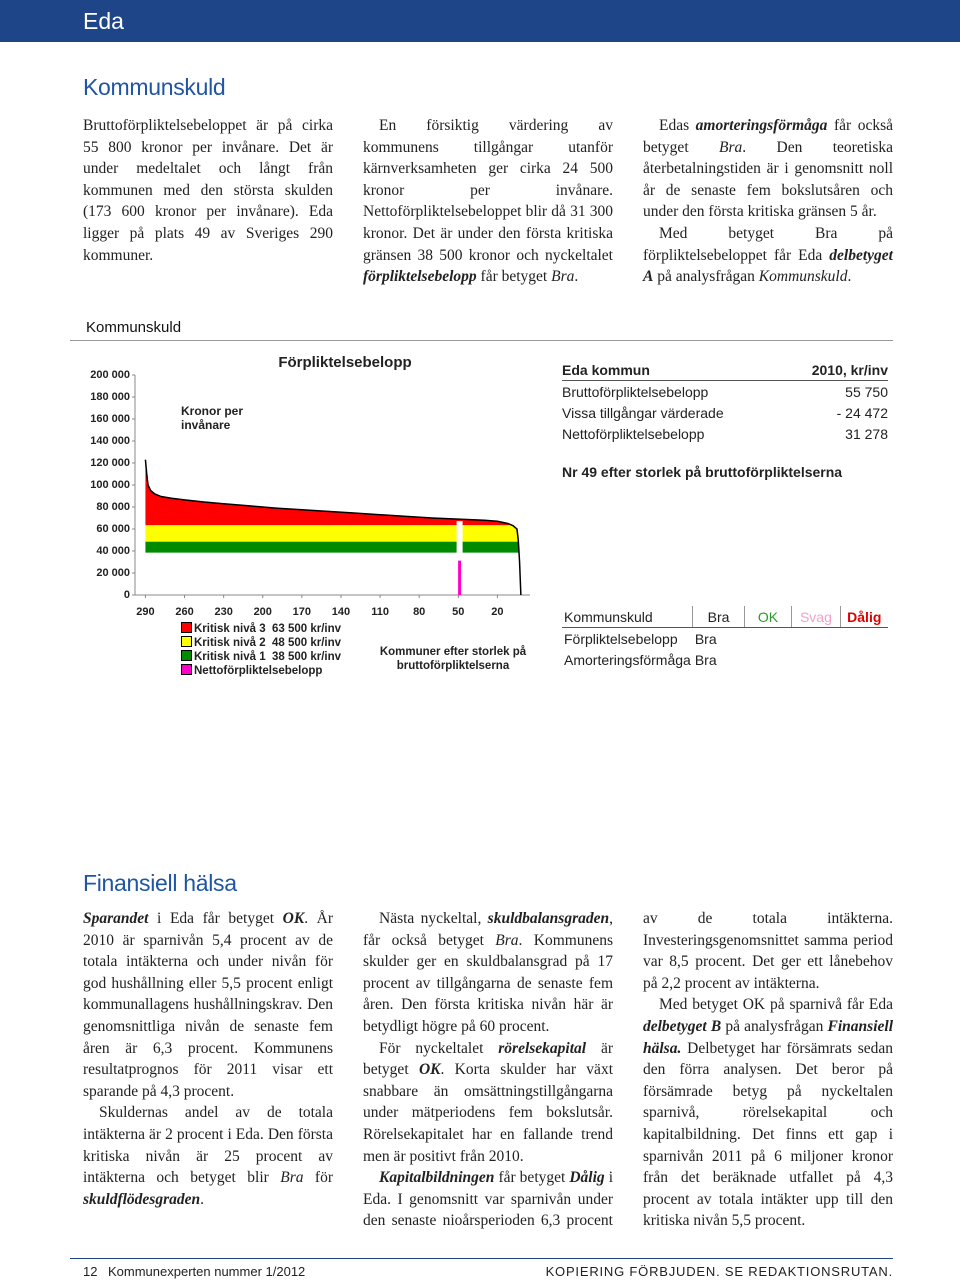 This screenshot has height=1282, width=960. What do you see at coordinates (488, 929) in the screenshot?
I see `text-run: , får också betyget` at bounding box center [488, 929].